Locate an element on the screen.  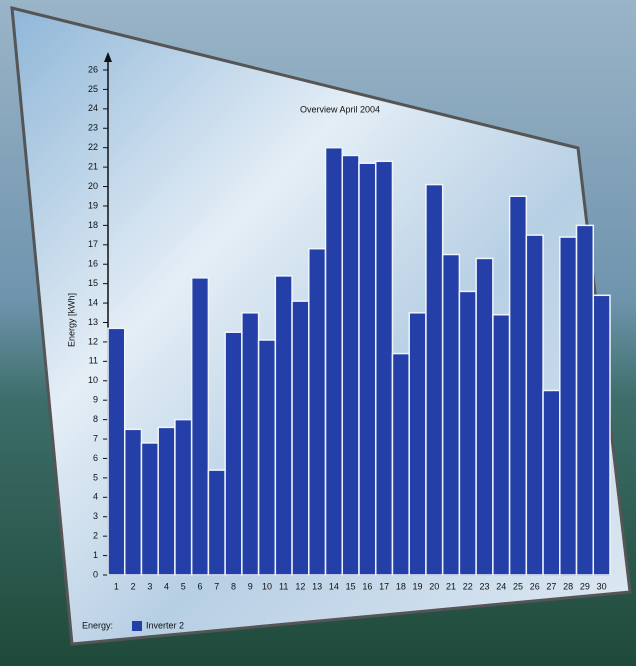
legend-swatch is located at coordinates (137, 626).